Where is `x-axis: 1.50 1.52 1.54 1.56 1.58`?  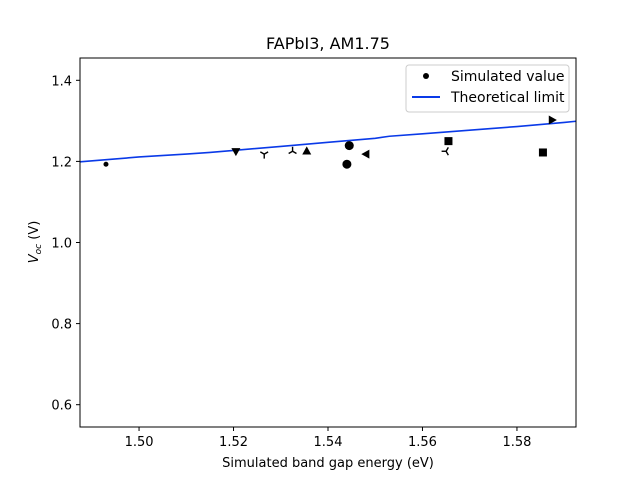
x-axis: 1.50 1.52 1.54 1.56 1.58 is located at coordinates (328, 438).